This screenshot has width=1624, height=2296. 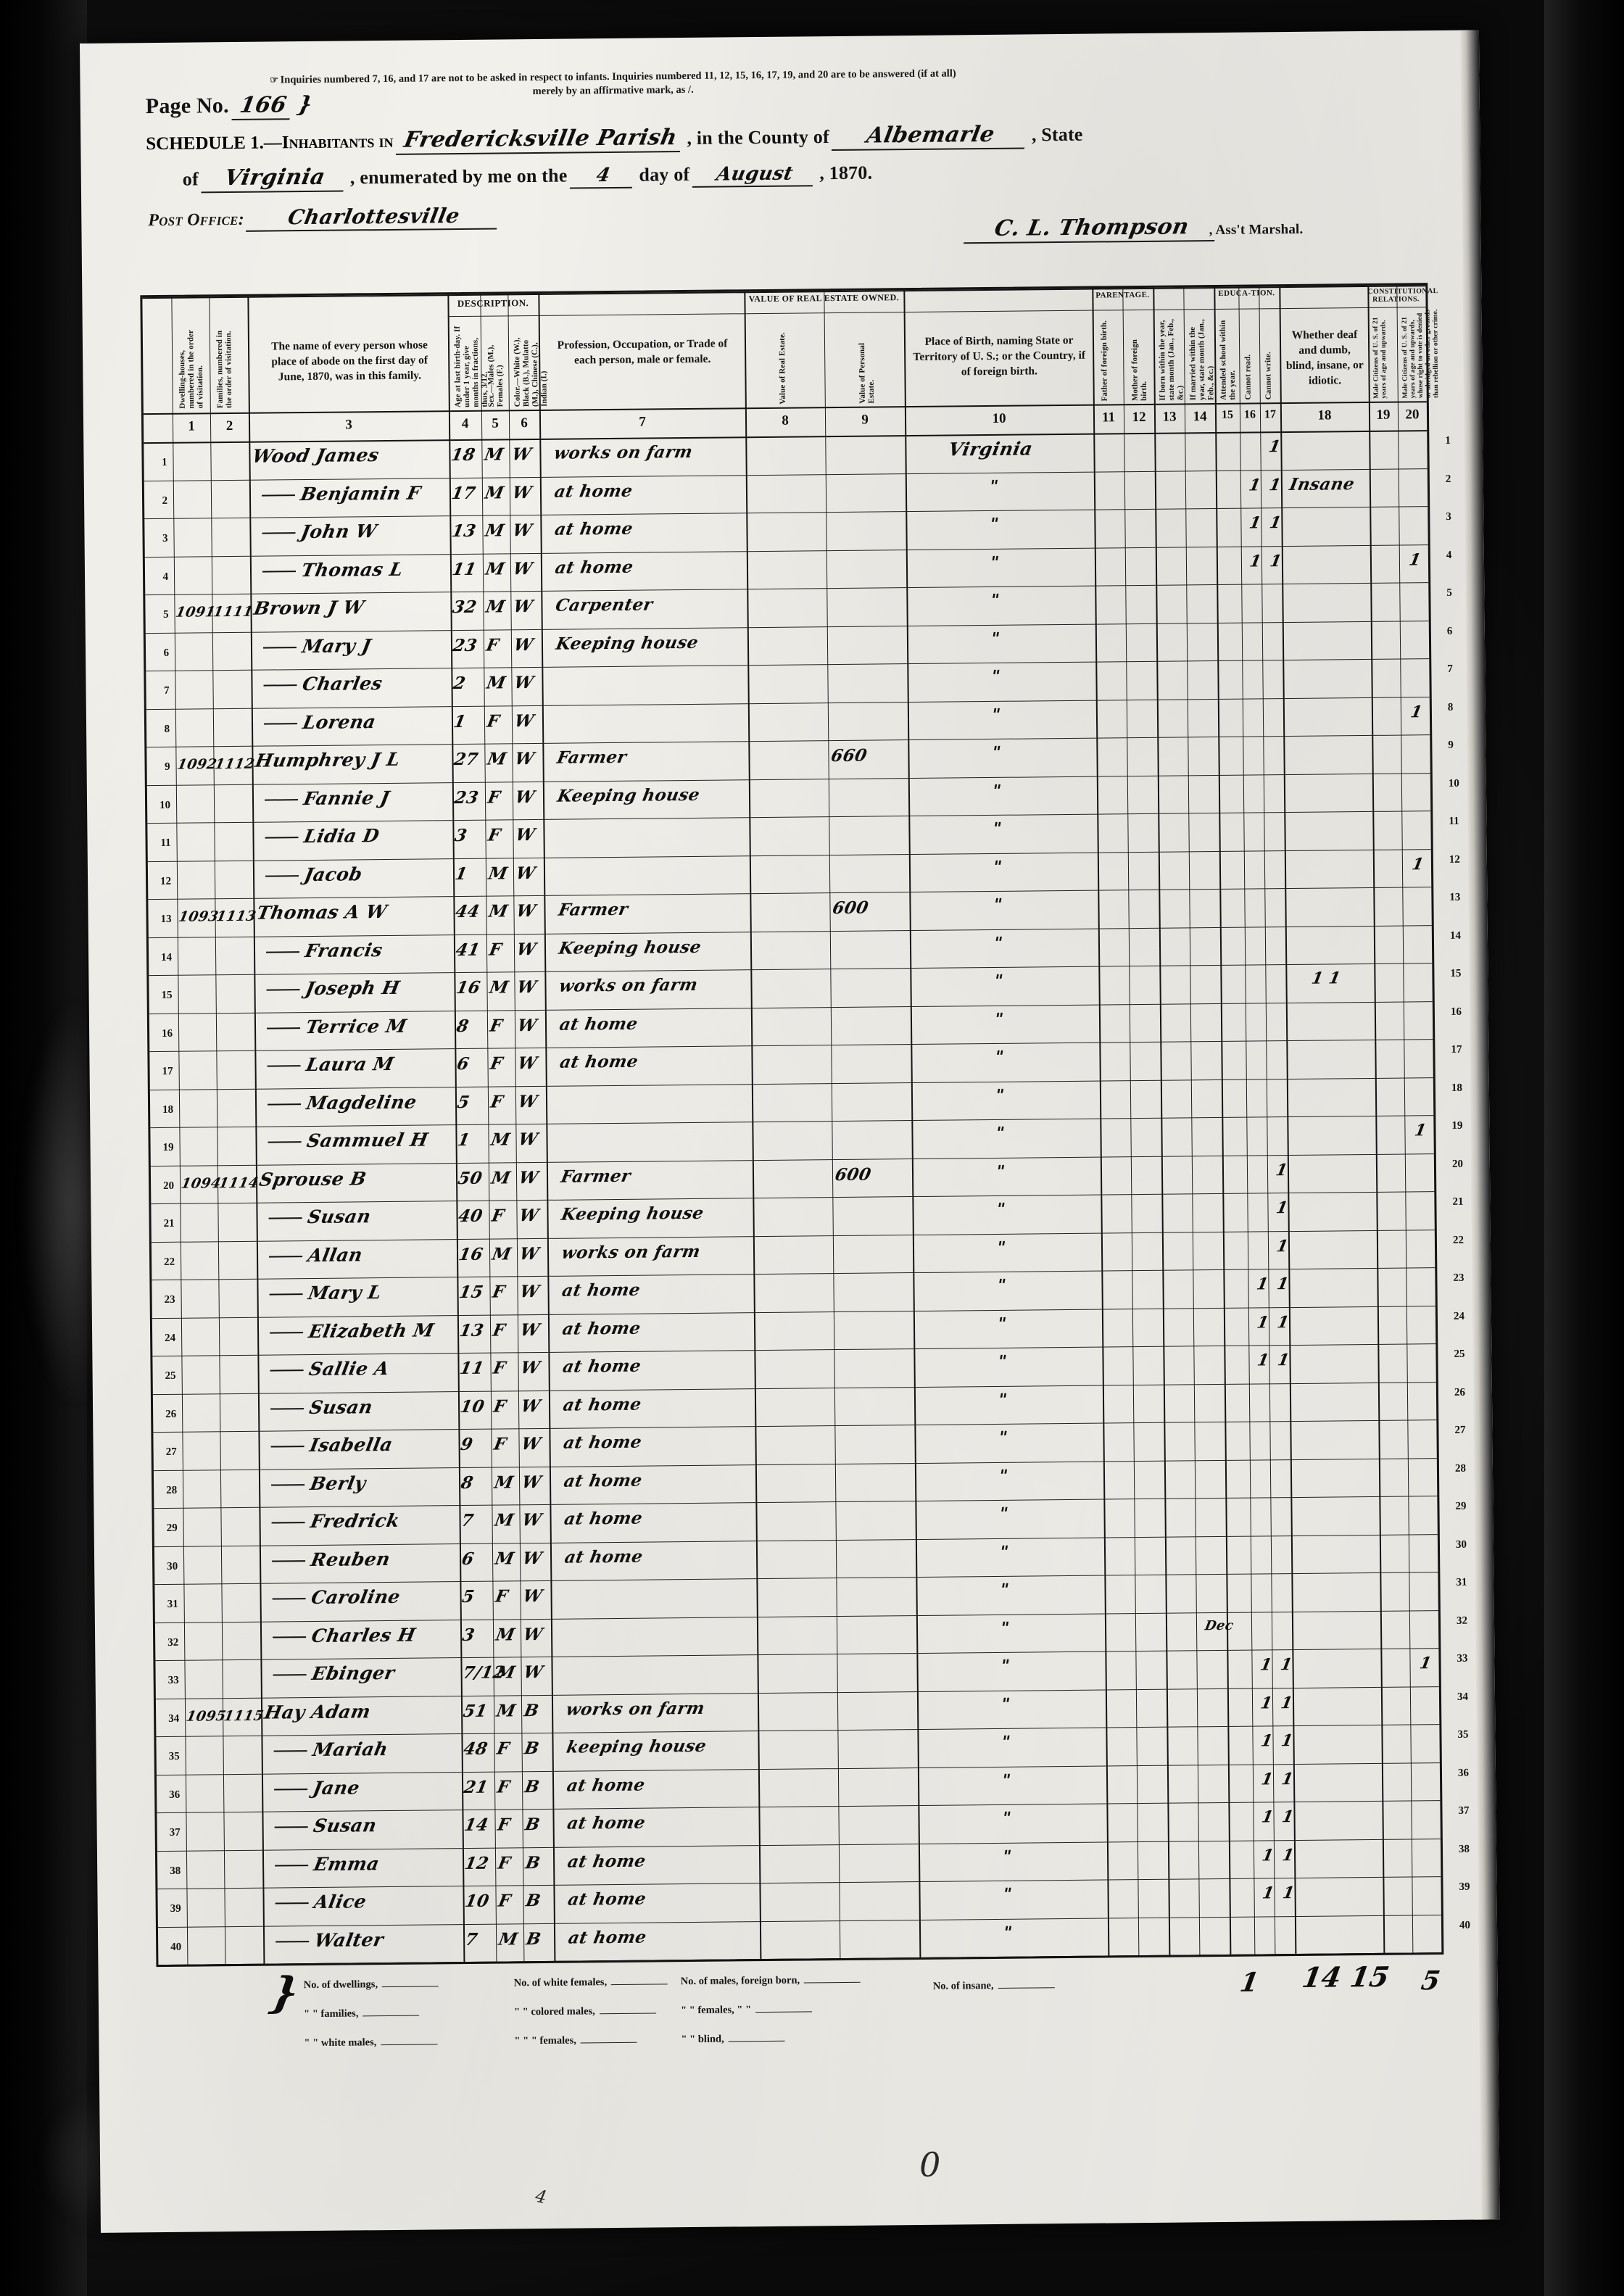 I want to click on row-number-left: 14, so click(x=167, y=957).